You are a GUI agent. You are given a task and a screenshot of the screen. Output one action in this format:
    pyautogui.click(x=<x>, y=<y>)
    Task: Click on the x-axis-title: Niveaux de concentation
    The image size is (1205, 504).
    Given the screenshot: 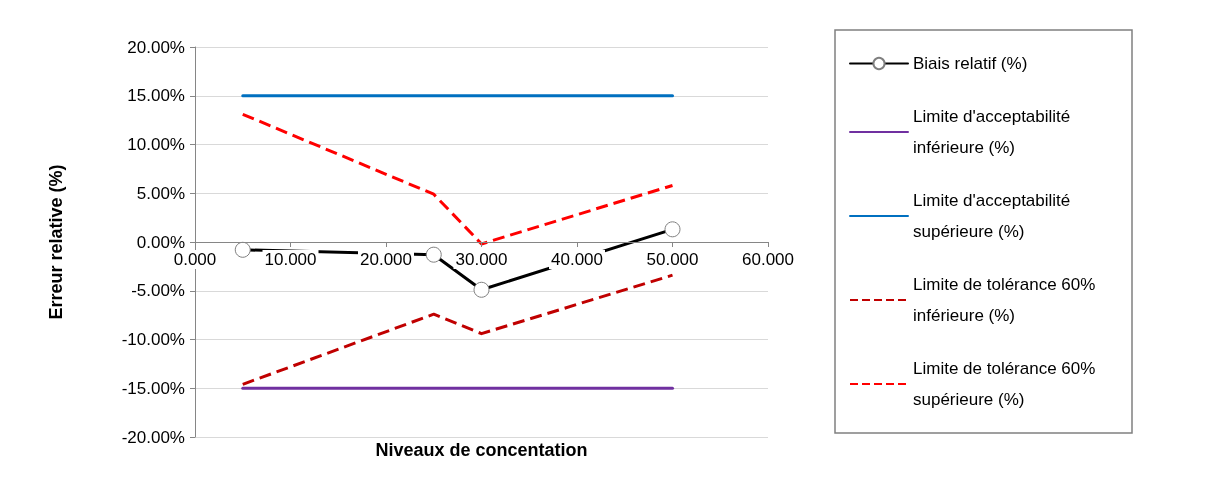 What is the action you would take?
    pyautogui.click(x=481, y=450)
    